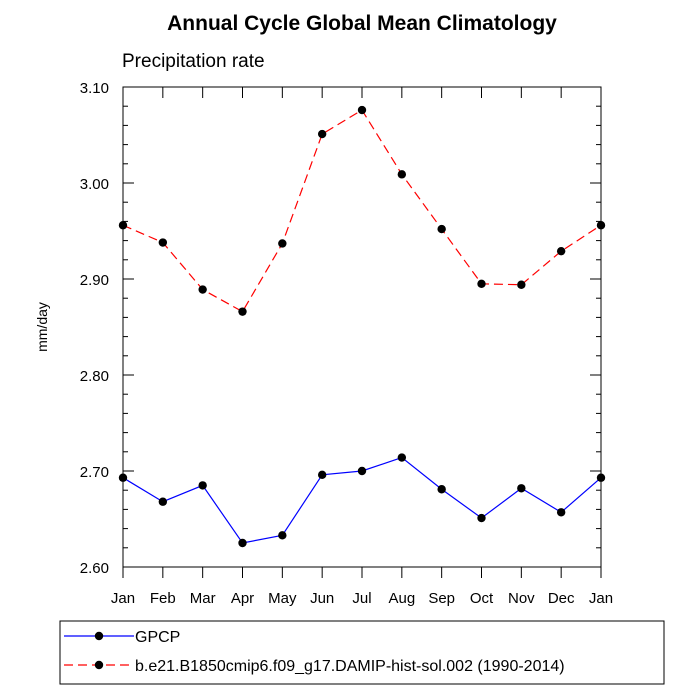  I want to click on x-tick-label: Oct, so click(482, 598).